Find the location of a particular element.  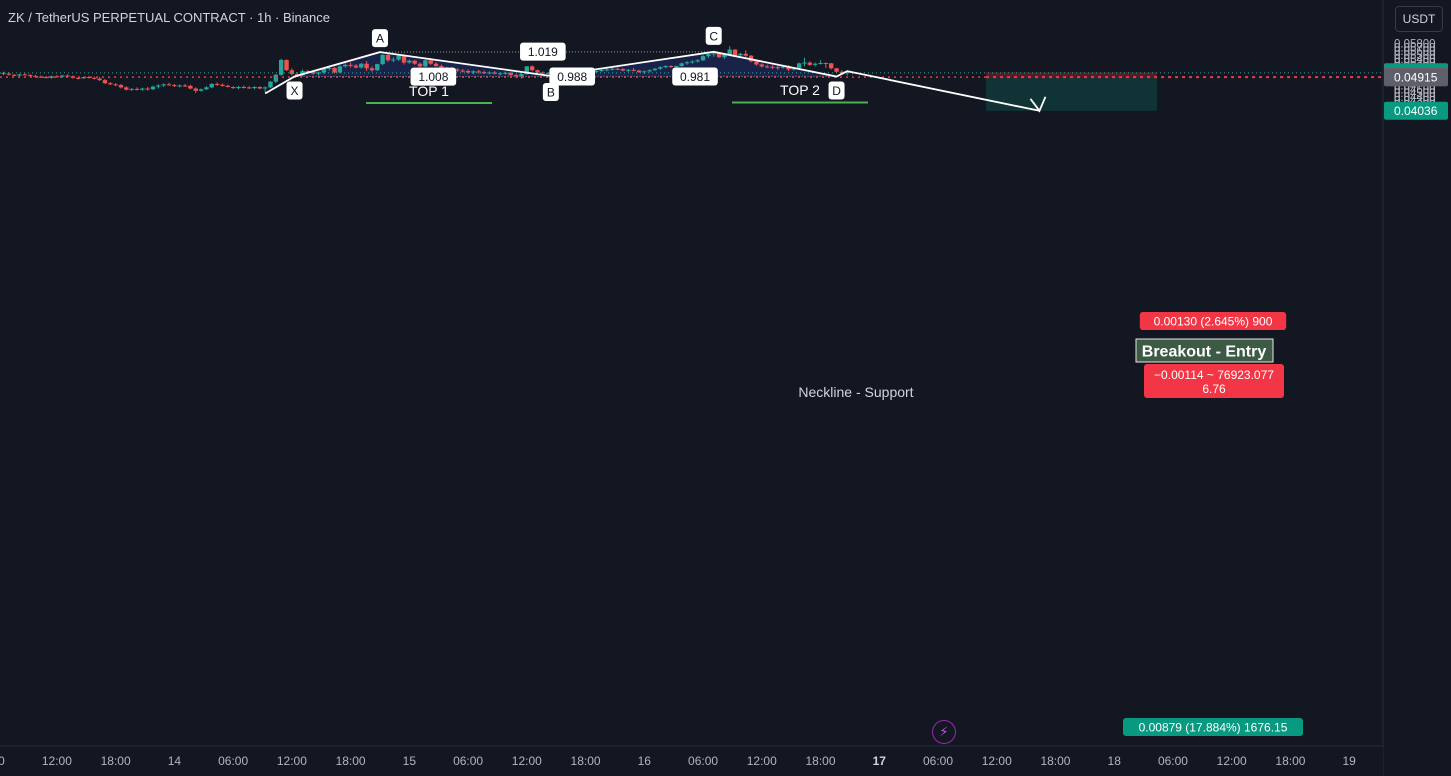

stop-label: 0.00130 (2.645%) 900 is located at coordinates (1213, 321).